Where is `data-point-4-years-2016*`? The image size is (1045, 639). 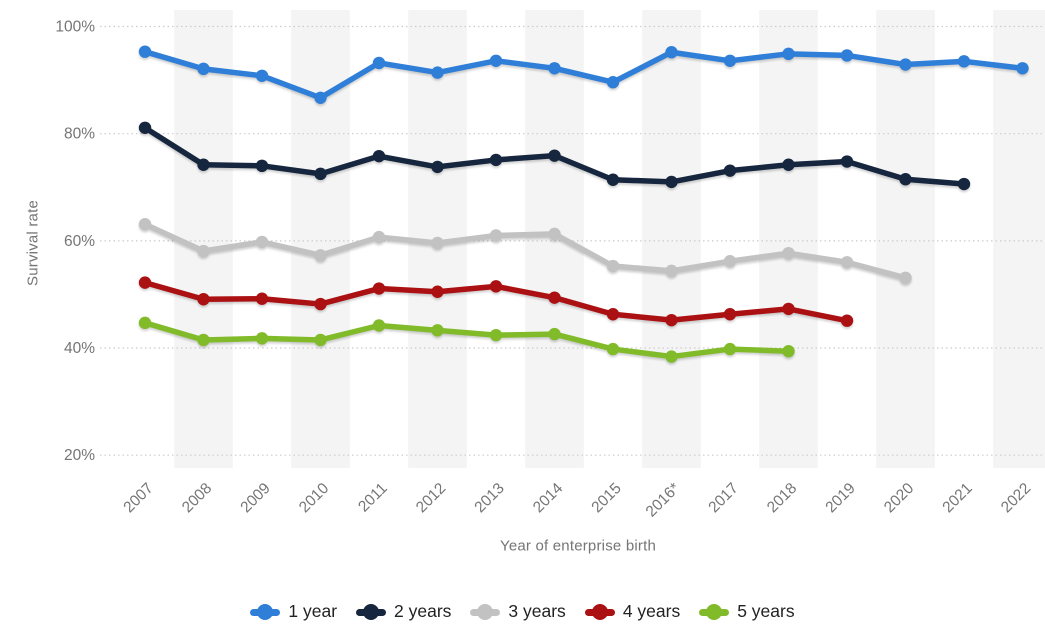
data-point-4-years-2016* is located at coordinates (671, 320).